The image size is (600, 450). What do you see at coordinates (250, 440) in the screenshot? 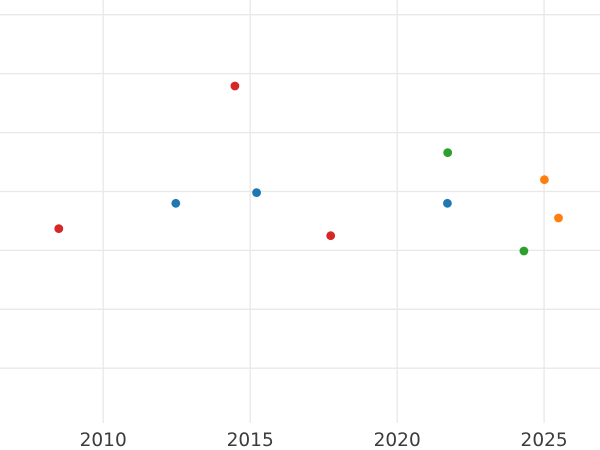
I see `x-tick-label: 2015` at bounding box center [250, 440].